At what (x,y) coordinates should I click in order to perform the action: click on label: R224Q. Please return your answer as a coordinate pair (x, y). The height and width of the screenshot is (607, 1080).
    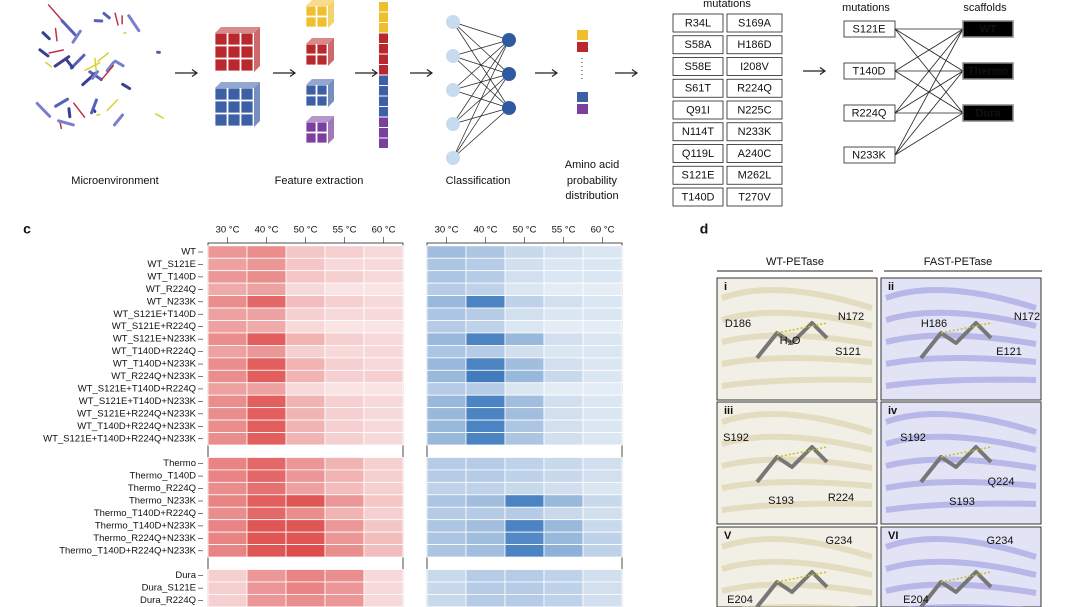
    Looking at the image, I should click on (754, 89).